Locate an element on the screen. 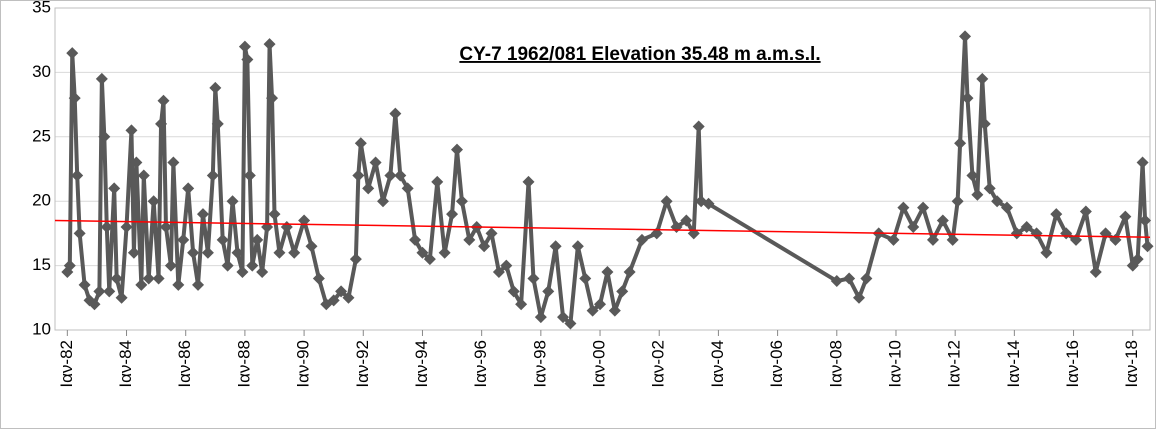  y-tick-label: 10 is located at coordinates (41, 328).